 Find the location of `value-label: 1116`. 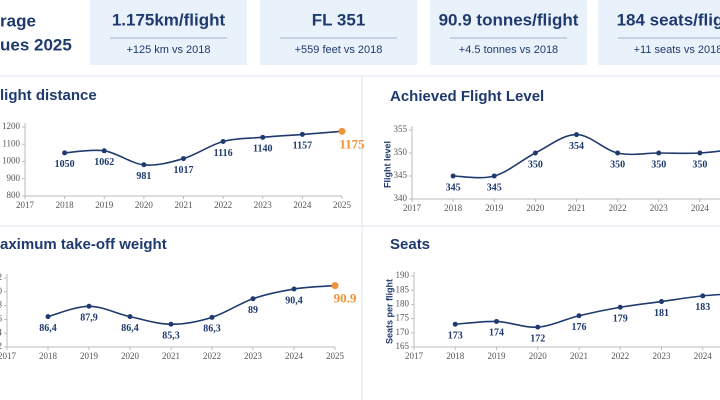

value-label: 1116 is located at coordinates (223, 153).